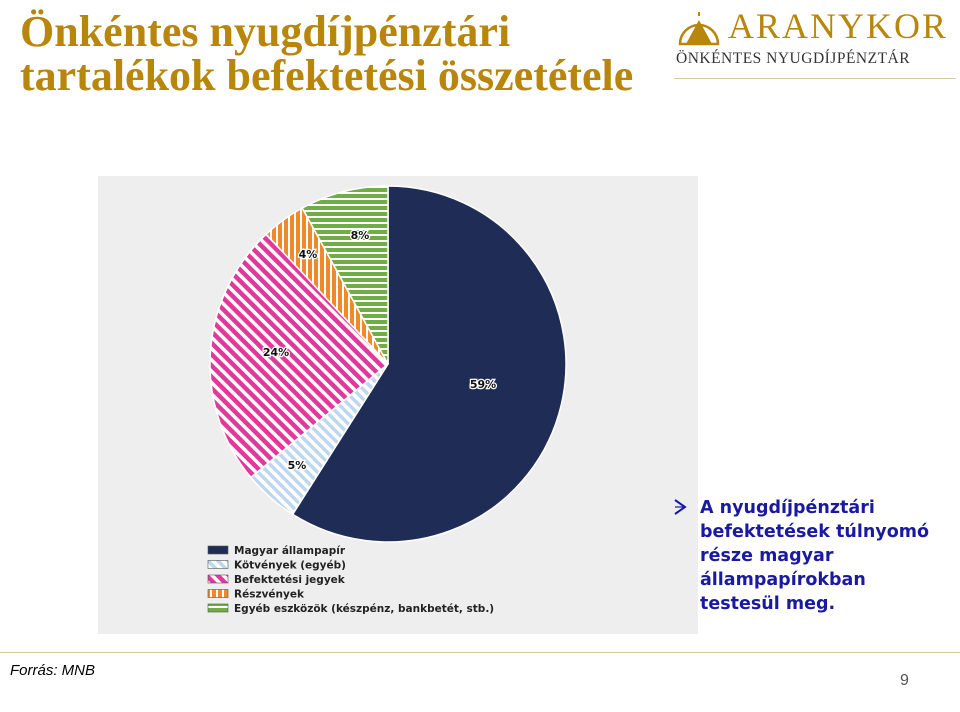 The width and height of the screenshot is (960, 712). What do you see at coordinates (904, 680) in the screenshot?
I see `page-number: 9` at bounding box center [904, 680].